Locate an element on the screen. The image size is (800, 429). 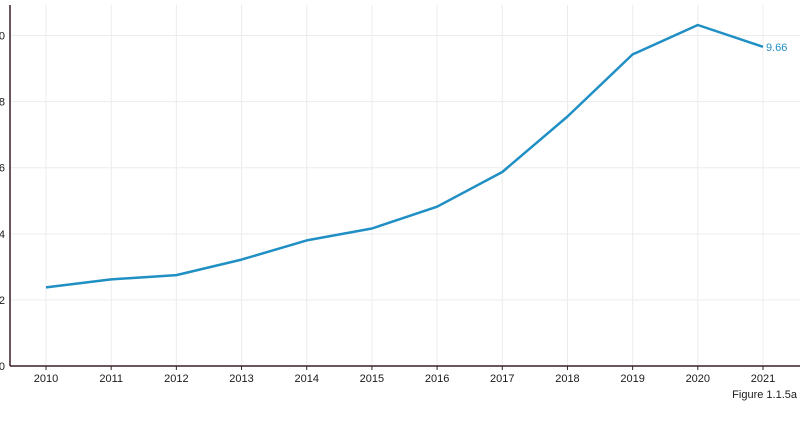
x-tick-label: 2019 is located at coordinates (632, 379).